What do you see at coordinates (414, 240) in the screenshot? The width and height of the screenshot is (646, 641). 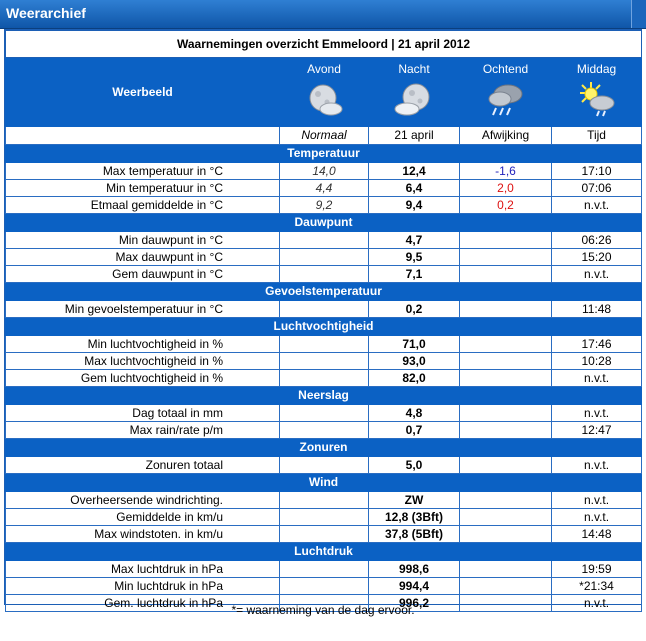 I see `row-day-value: 4,7` at bounding box center [414, 240].